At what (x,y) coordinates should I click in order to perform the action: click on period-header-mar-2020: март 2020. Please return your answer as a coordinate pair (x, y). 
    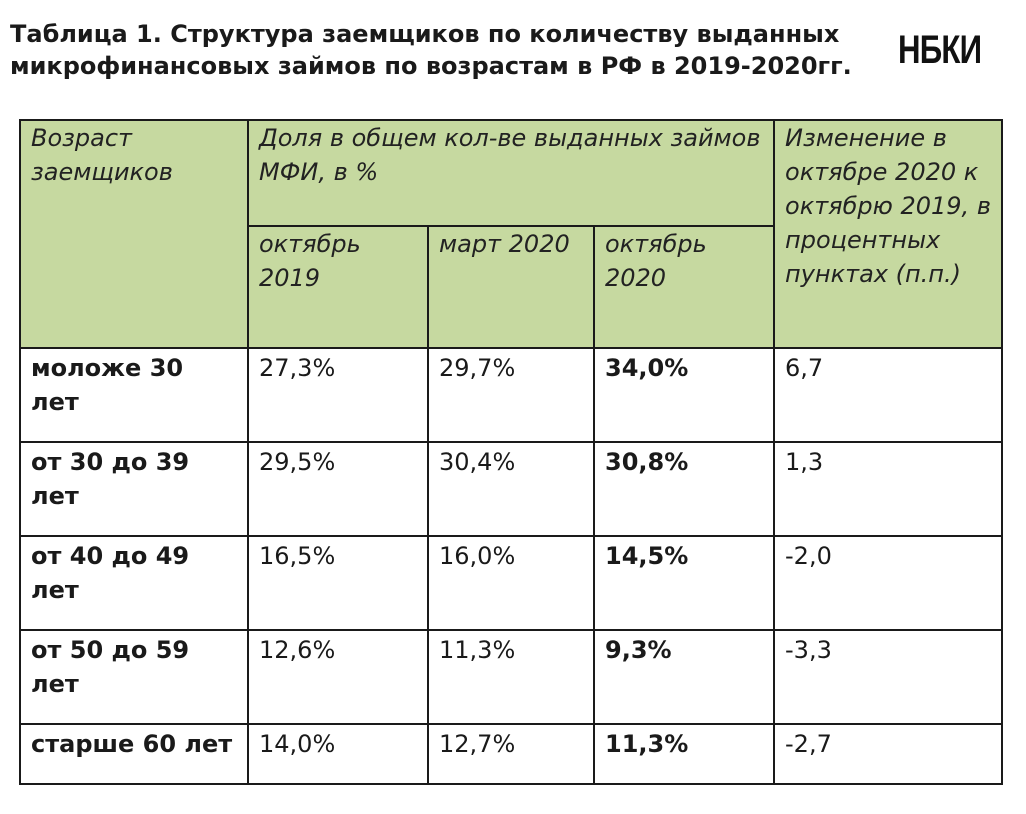
    Looking at the image, I should click on (511, 287).